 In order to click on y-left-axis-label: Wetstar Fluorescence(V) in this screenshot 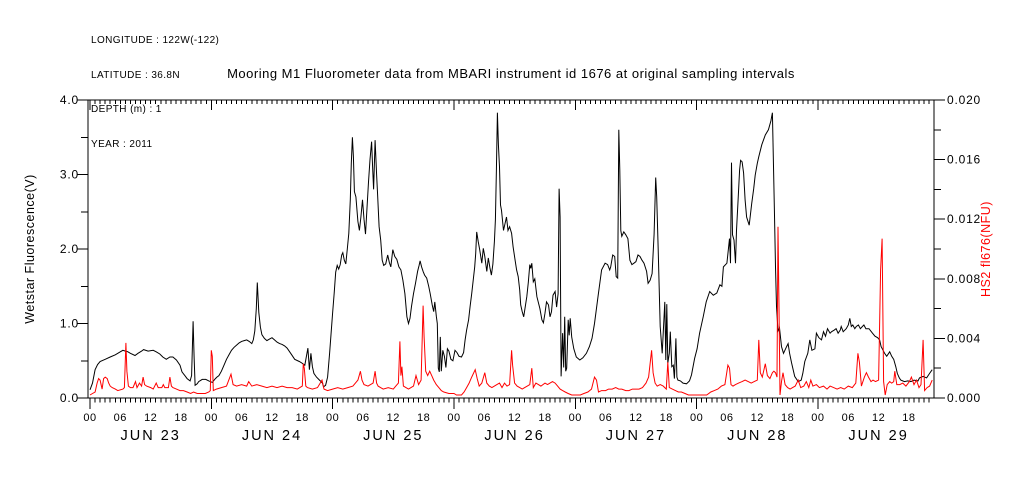, I will do `click(30, 249)`.